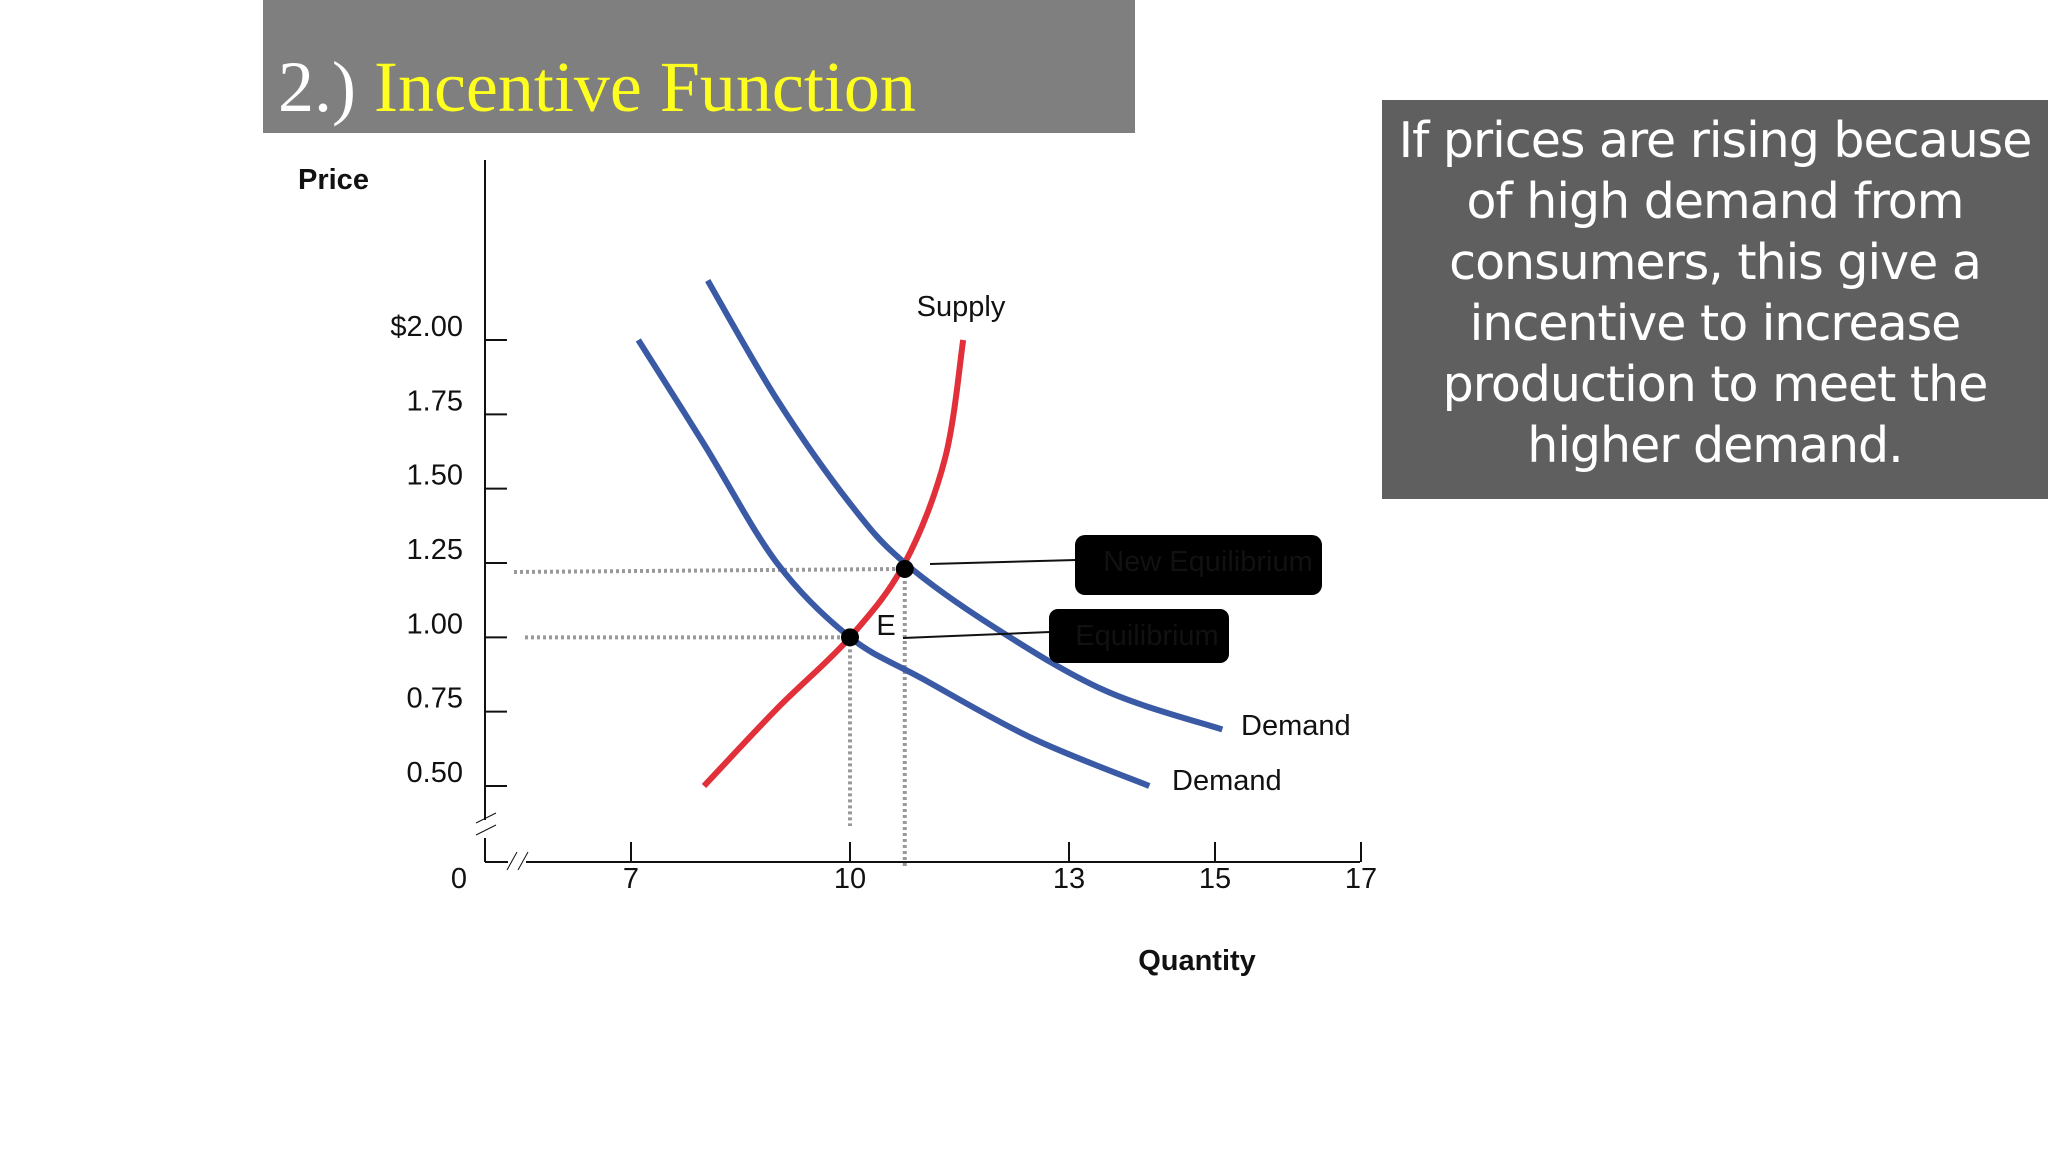 This screenshot has height=1152, width=2048. I want to click on x-tick-label: 17, so click(1361, 879).